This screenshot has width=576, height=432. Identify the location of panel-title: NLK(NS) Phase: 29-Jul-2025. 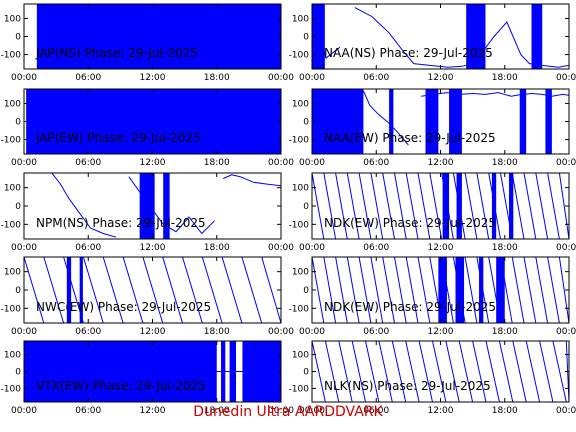
(407, 386).